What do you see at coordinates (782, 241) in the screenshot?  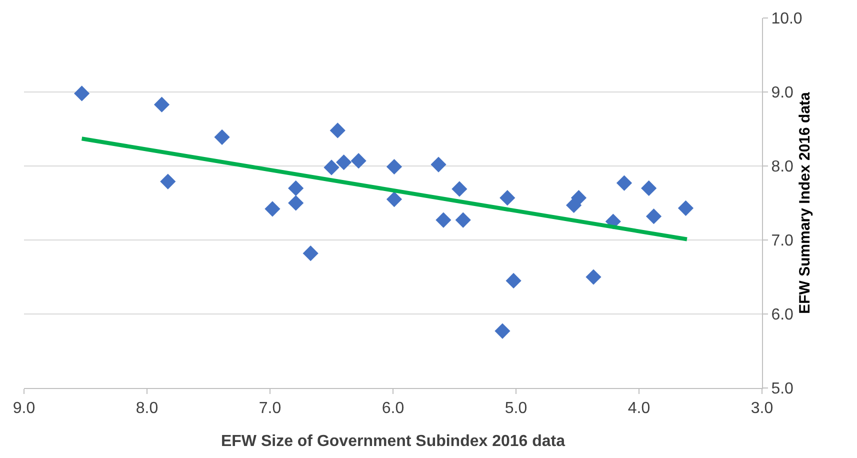 I see `y-tick-label: 7.0` at bounding box center [782, 241].